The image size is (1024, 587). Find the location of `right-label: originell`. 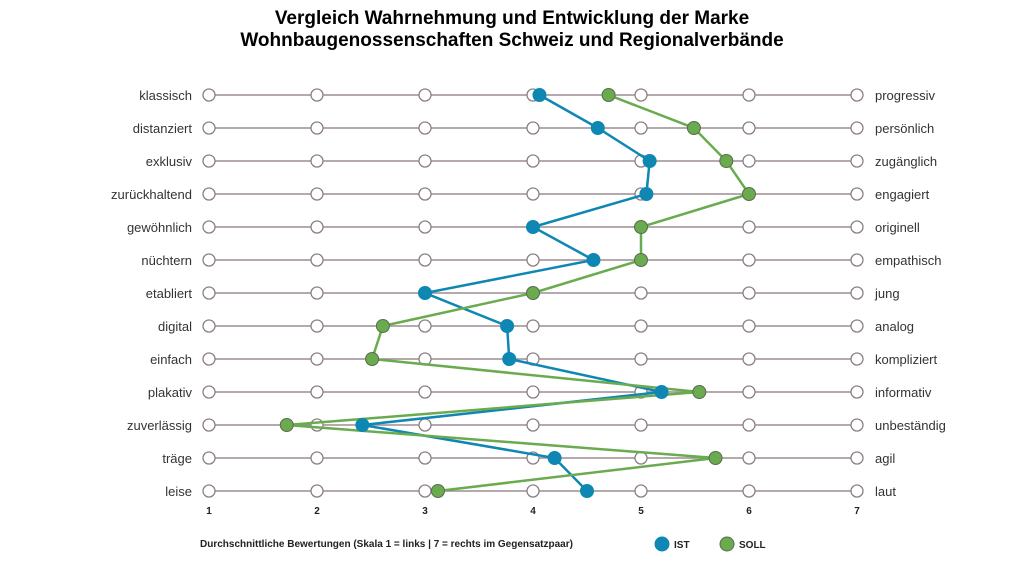

right-label: originell is located at coordinates (897, 227).